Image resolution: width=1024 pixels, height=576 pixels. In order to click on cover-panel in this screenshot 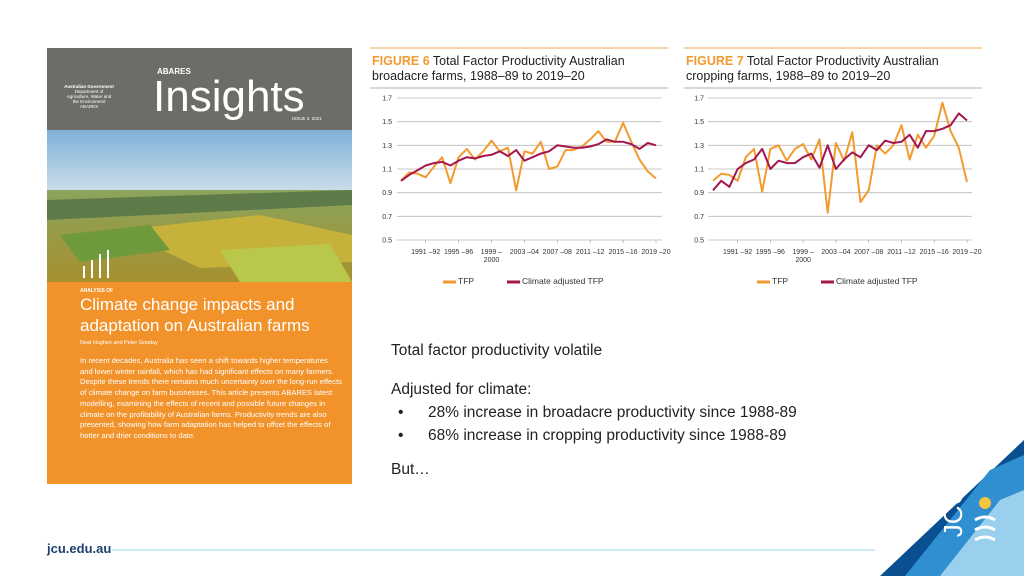, I will do `click(199, 383)`.